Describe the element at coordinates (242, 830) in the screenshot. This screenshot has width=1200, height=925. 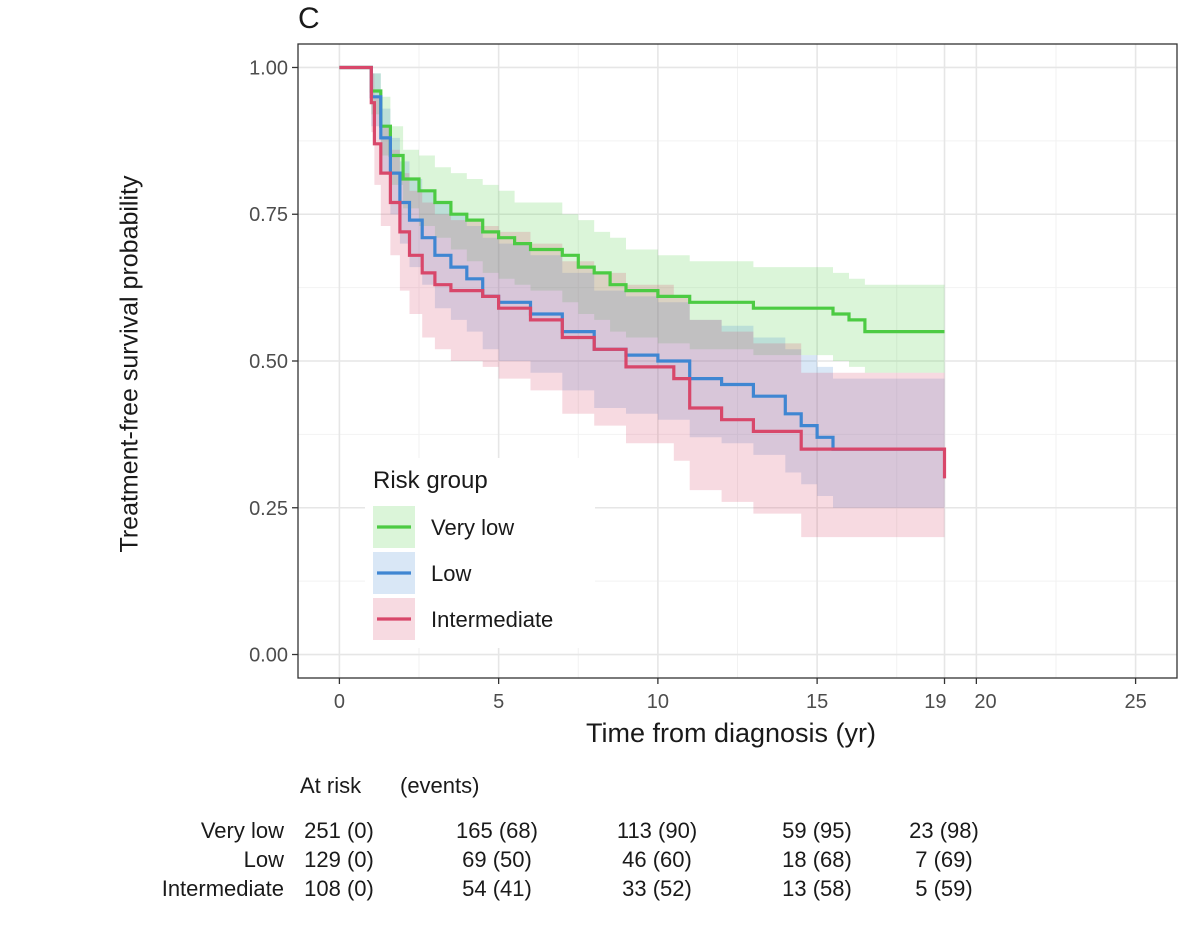
I see `risk-row-label: Very low` at that location.